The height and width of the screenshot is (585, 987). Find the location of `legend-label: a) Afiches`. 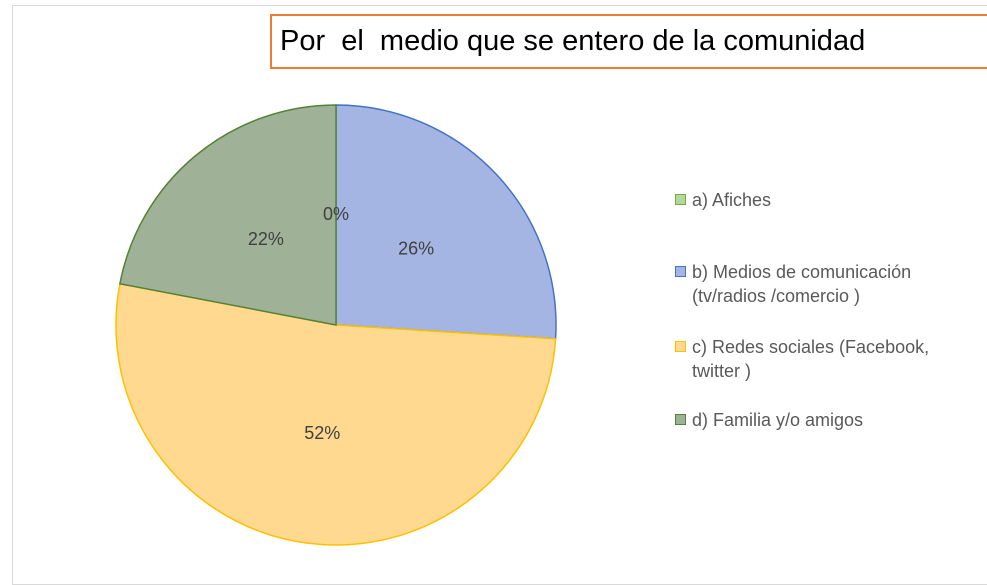

legend-label: a) Afiches is located at coordinates (732, 200).